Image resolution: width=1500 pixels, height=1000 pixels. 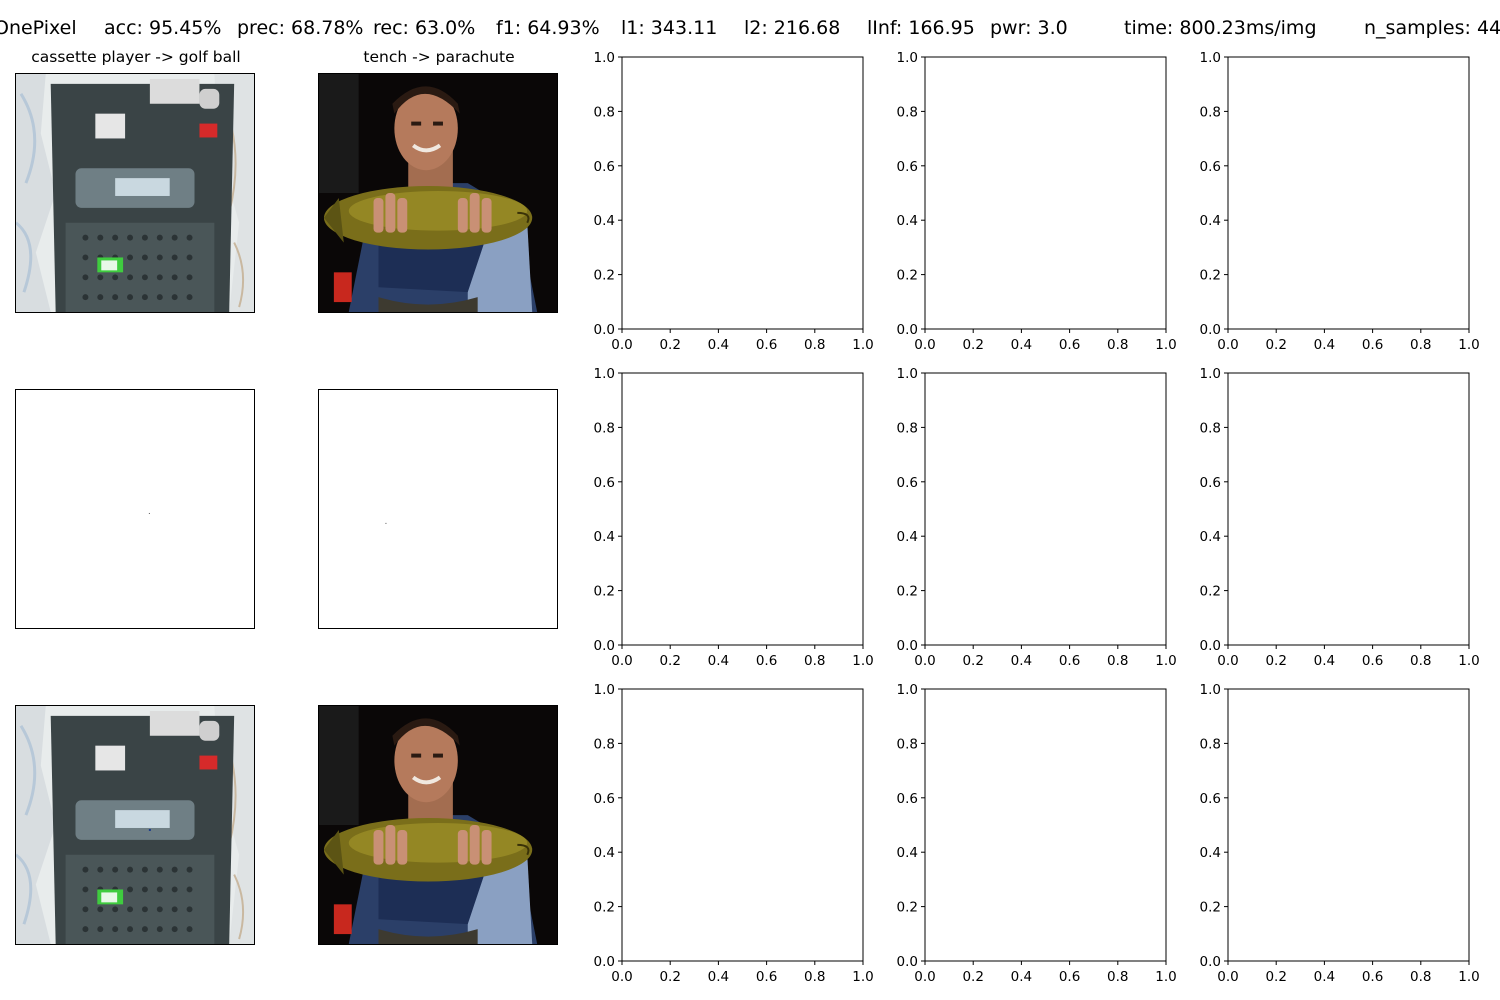 I want to click on empty-axes-r3-c5: 0.0 0.2 0.4 0.6 0.8 1.0 0.0 0.2 0.4 0.6 0.8 1.0, so click(x=1340, y=833).